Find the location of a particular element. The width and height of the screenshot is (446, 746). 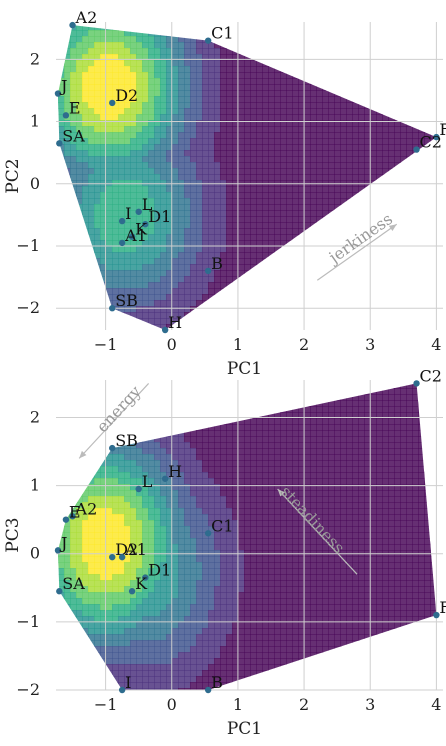

y-axis-label: PC2 is located at coordinates (13, 175).